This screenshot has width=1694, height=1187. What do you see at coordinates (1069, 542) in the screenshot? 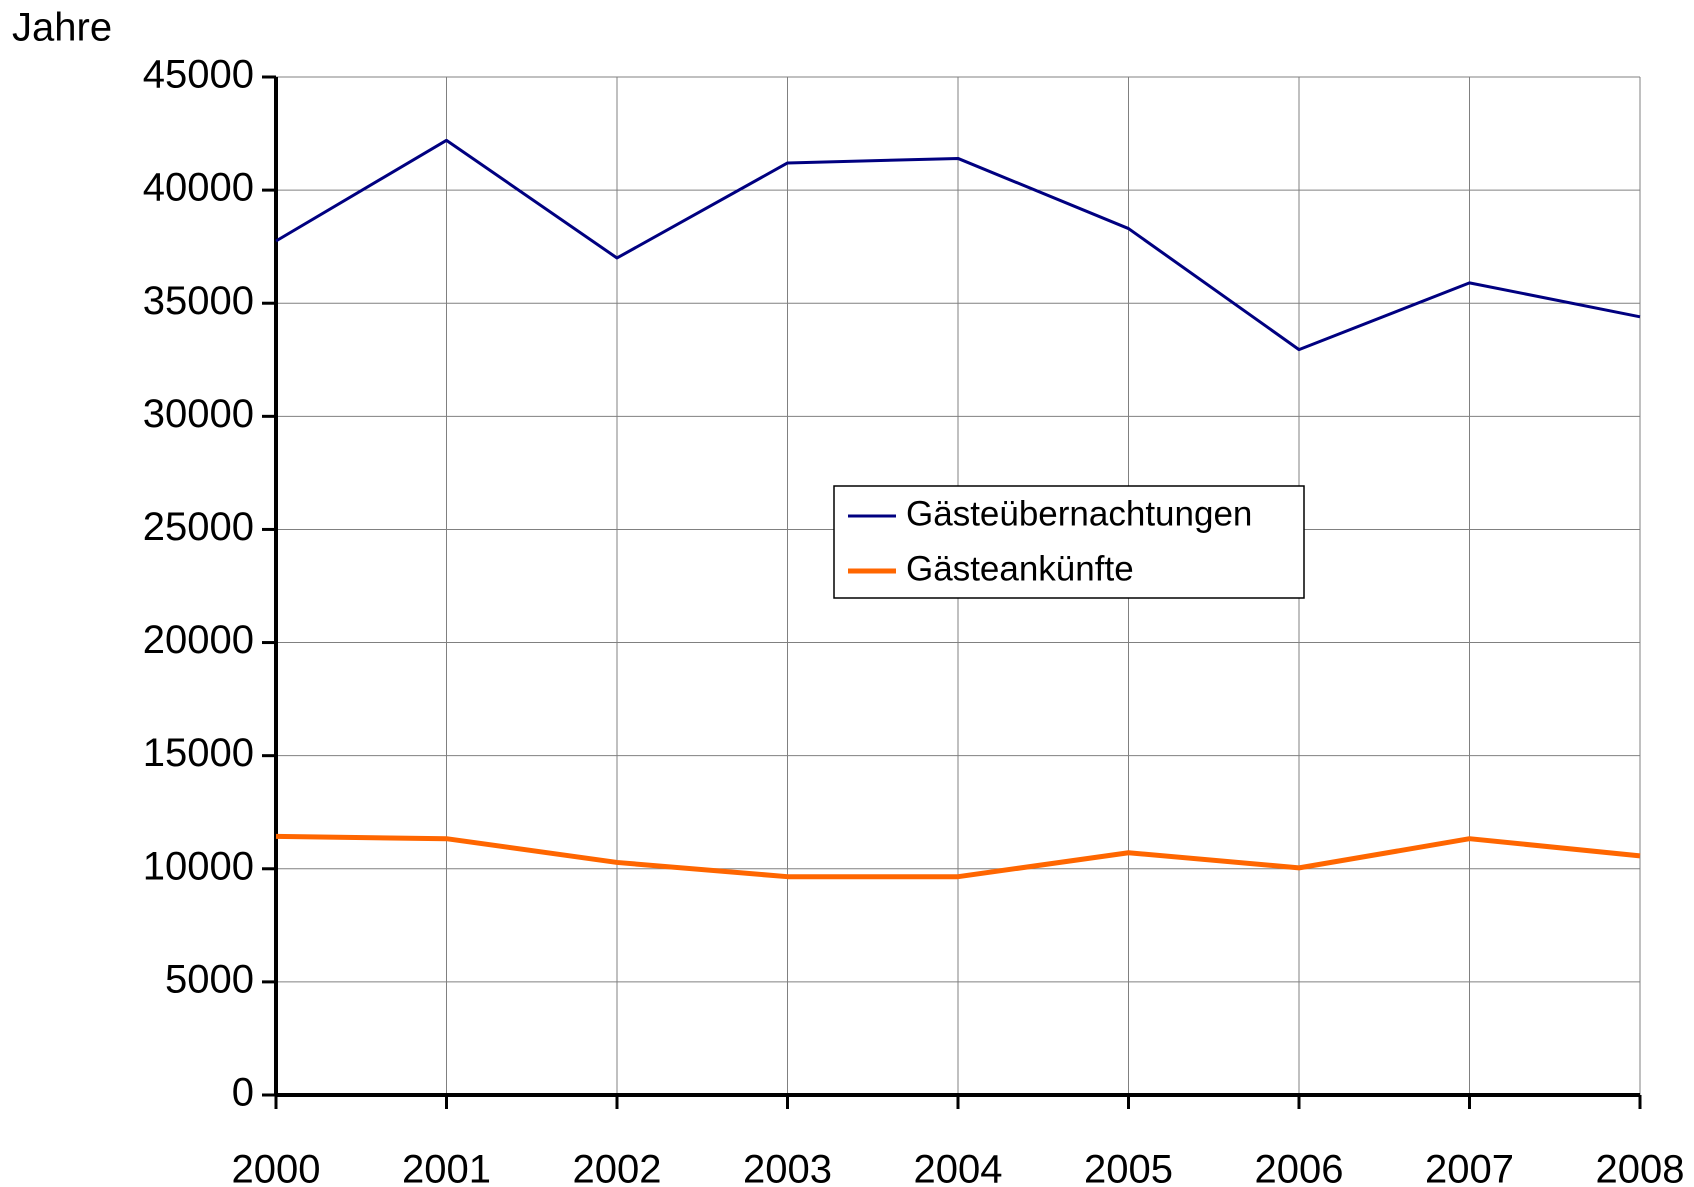
I see `legend-box` at bounding box center [1069, 542].